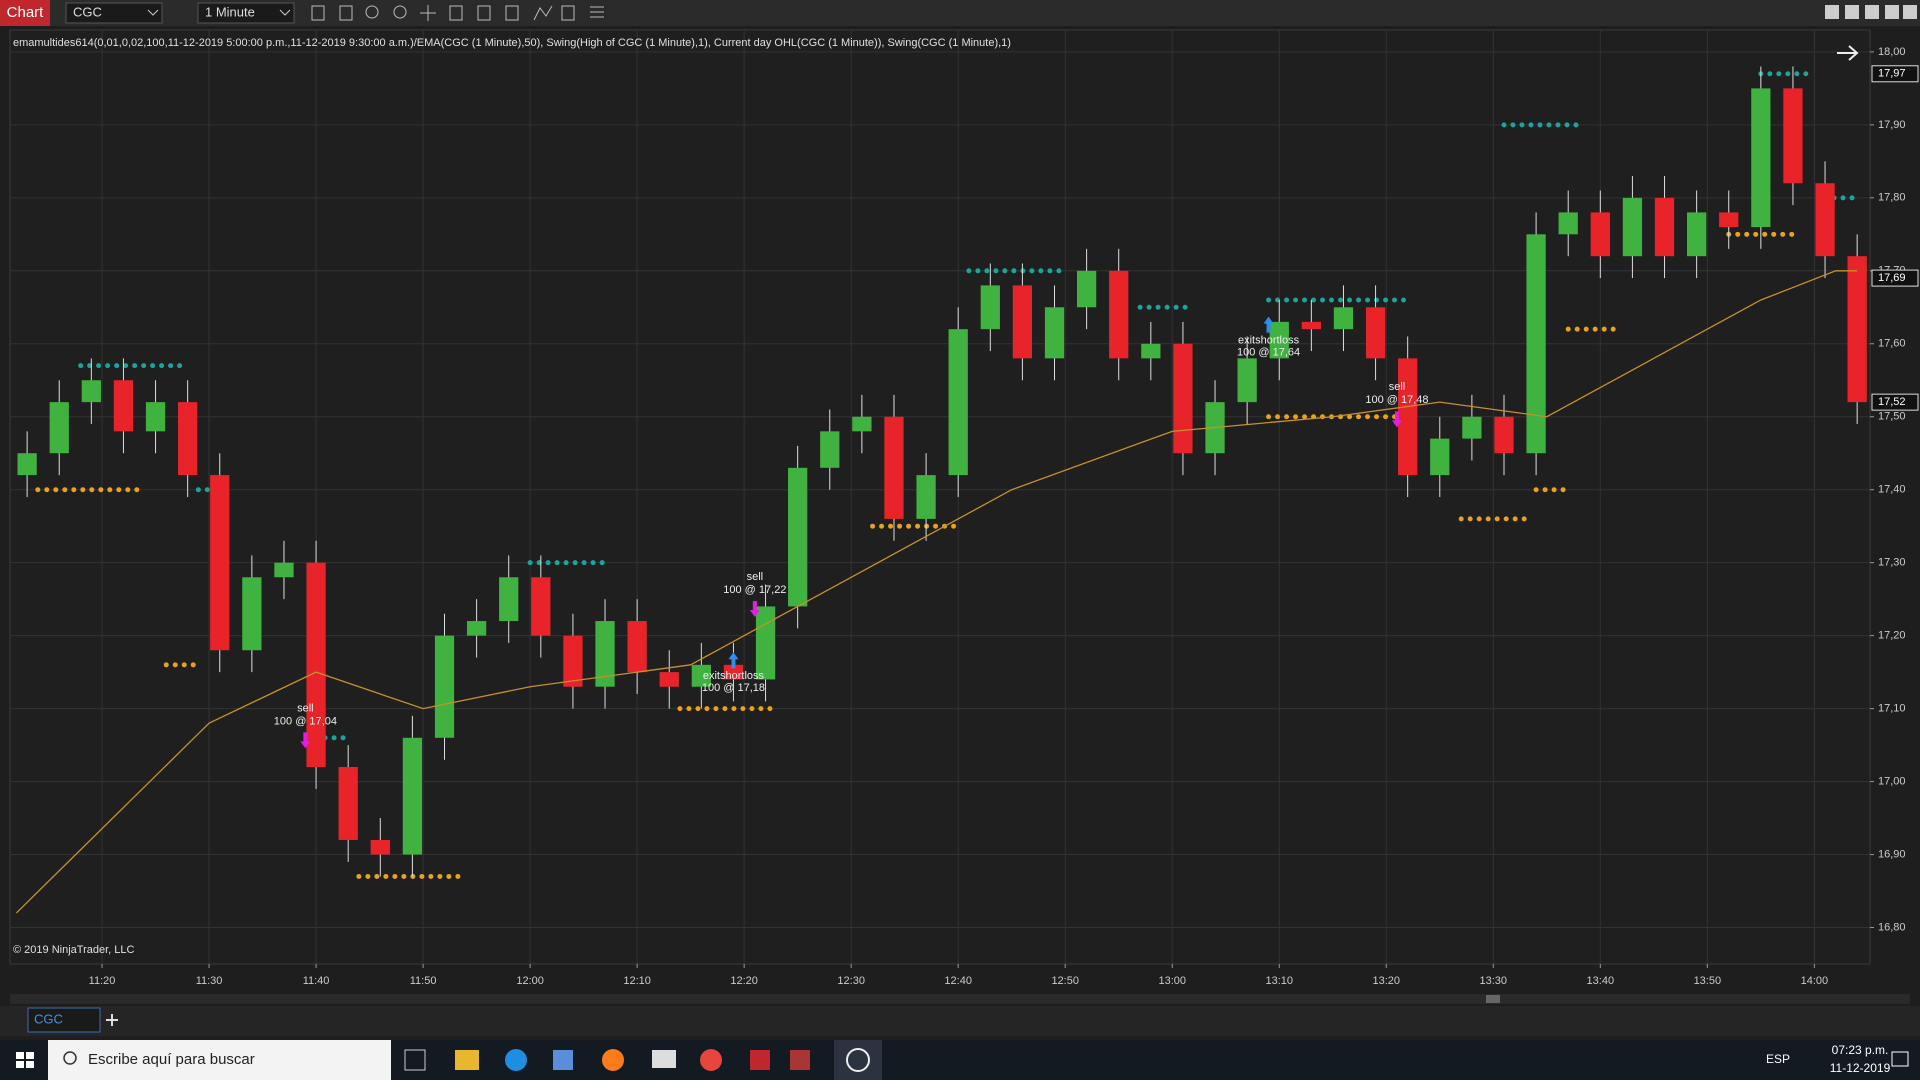 The width and height of the screenshot is (1920, 1080). Describe the element at coordinates (114, 13) in the screenshot. I see `instrument-select` at that location.